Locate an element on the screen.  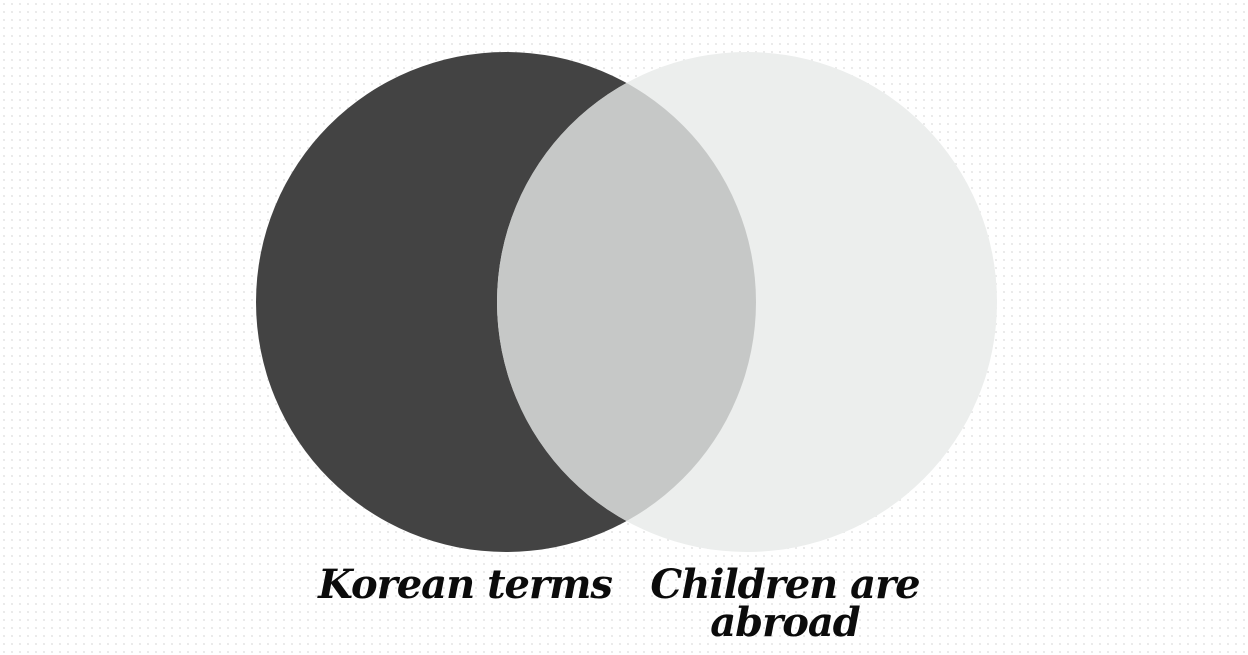
set-label-children-are-abroad: Children are abroad is located at coordinates (785, 603).